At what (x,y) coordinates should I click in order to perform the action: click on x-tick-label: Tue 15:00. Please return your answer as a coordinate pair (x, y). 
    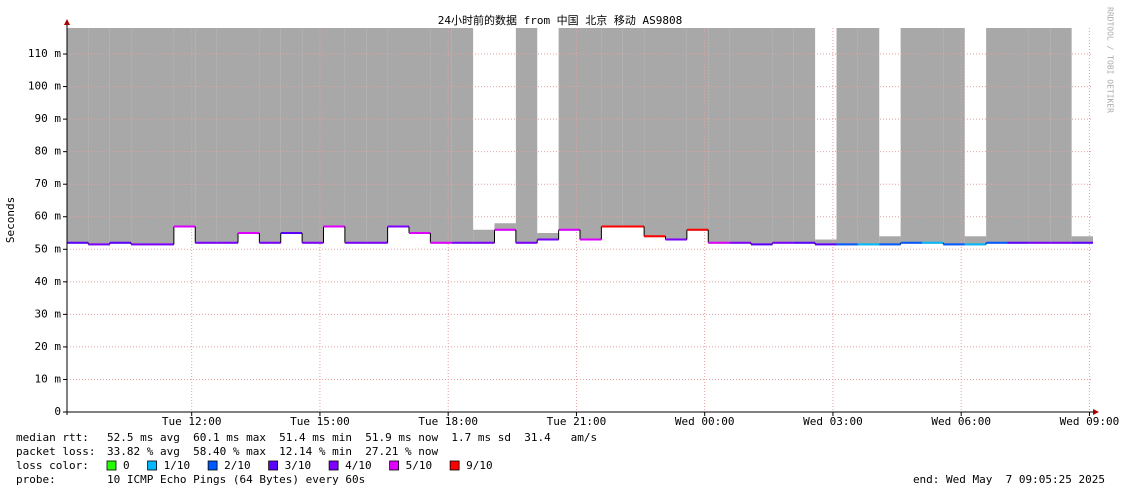
    Looking at the image, I should click on (320, 421).